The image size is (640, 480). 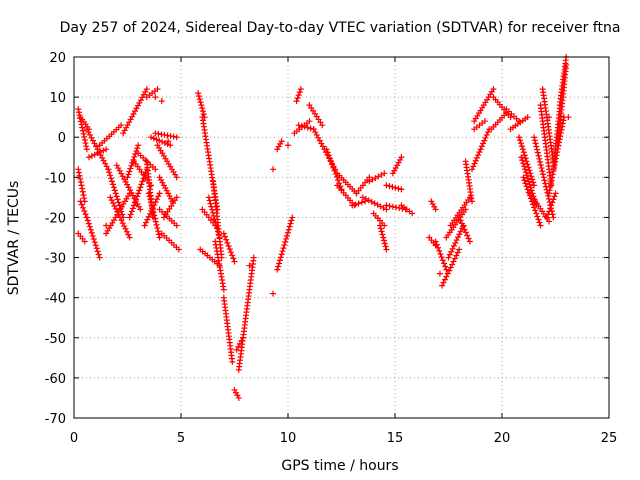 What do you see at coordinates (55, 419) in the screenshot?
I see `y-tick-label: -70` at bounding box center [55, 419].